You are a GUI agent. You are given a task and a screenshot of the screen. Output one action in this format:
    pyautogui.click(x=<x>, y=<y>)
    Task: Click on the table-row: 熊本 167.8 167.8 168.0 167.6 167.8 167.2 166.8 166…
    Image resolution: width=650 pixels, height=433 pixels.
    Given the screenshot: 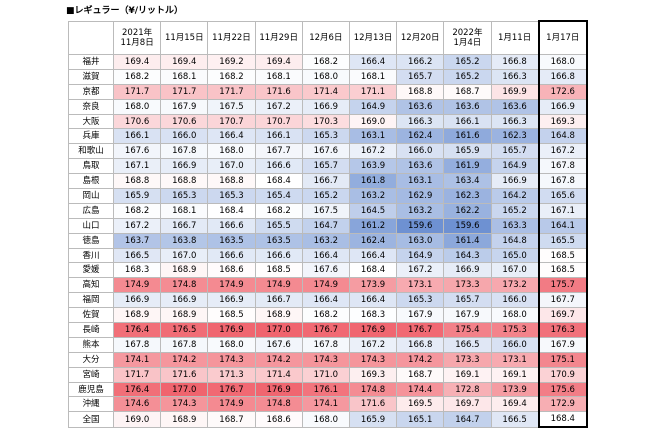 What is the action you would take?
    pyautogui.click(x=328, y=344)
    